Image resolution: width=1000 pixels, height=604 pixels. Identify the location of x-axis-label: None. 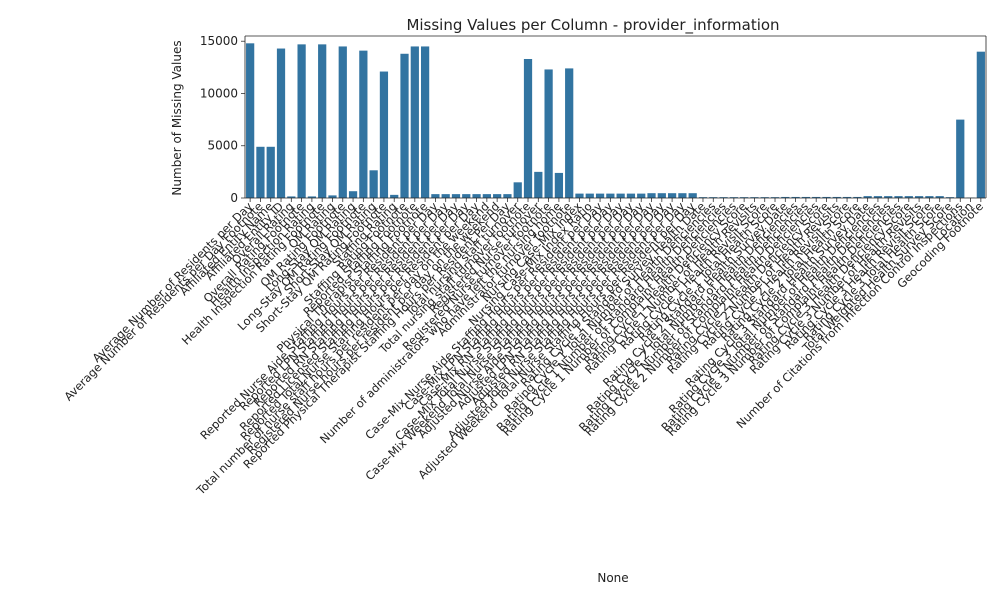
(612, 578).